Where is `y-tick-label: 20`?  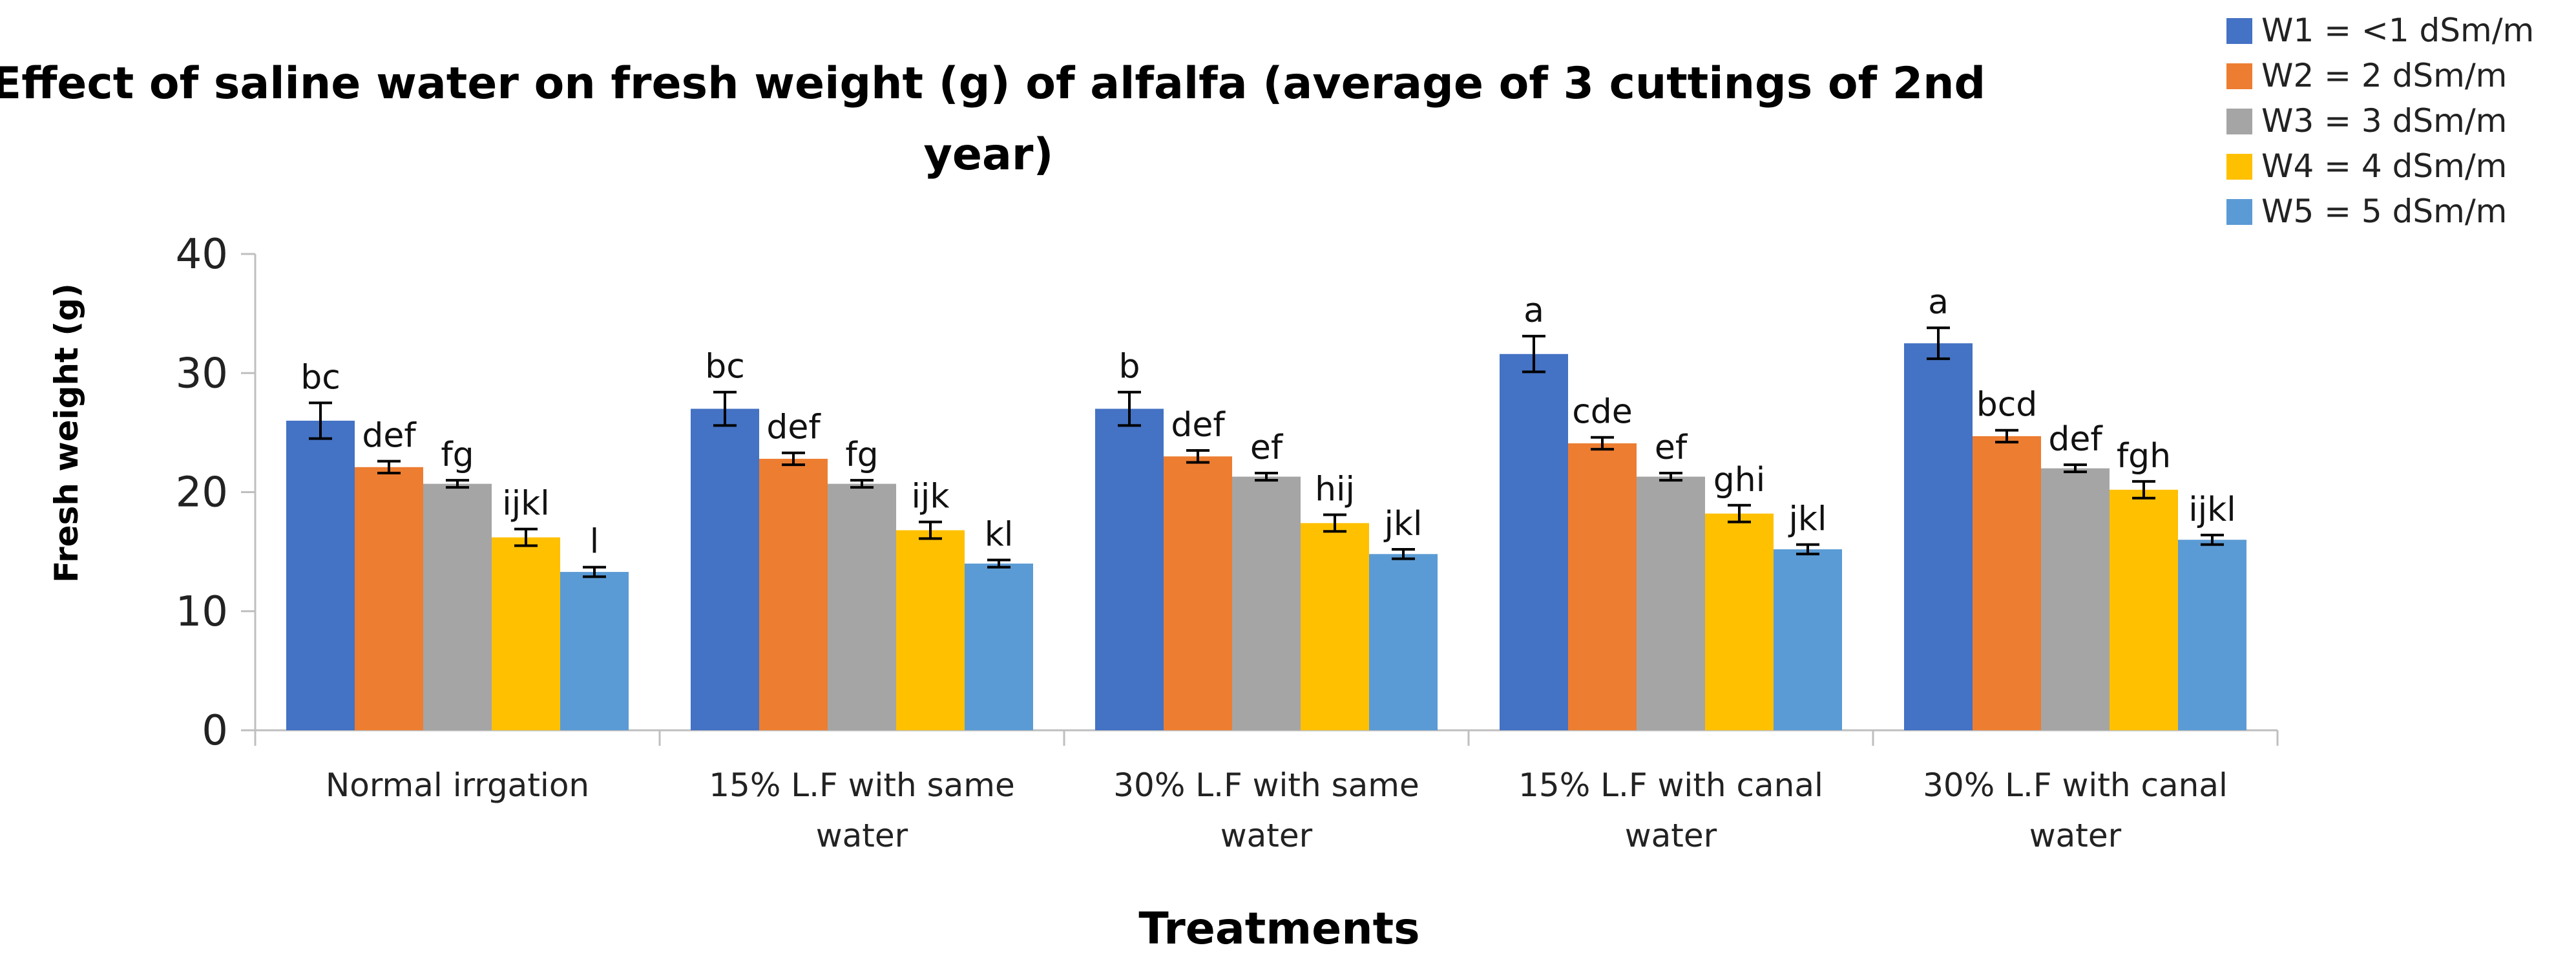 y-tick-label: 20 is located at coordinates (202, 493).